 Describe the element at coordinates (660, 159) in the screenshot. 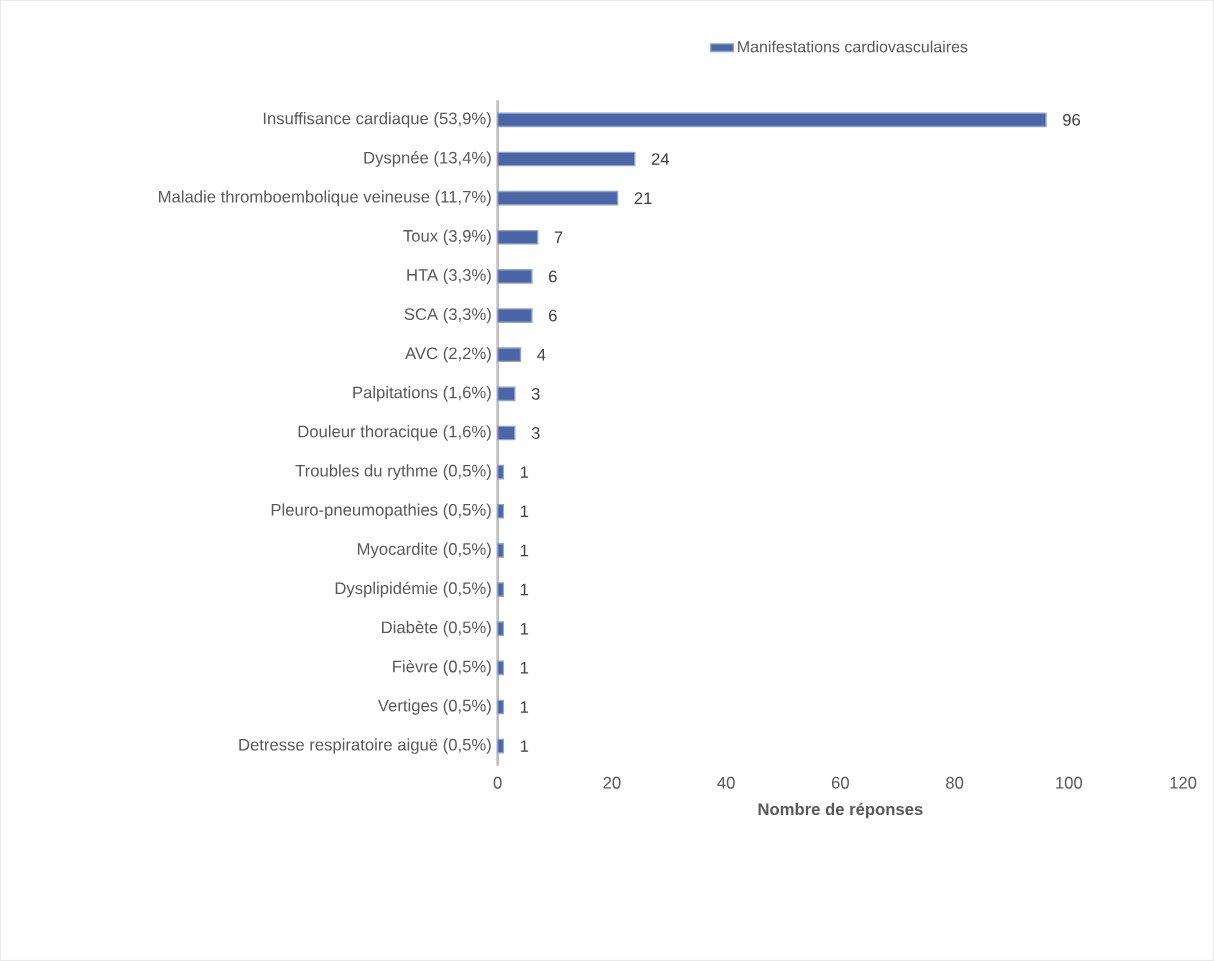

I see `data-label: 24` at that location.